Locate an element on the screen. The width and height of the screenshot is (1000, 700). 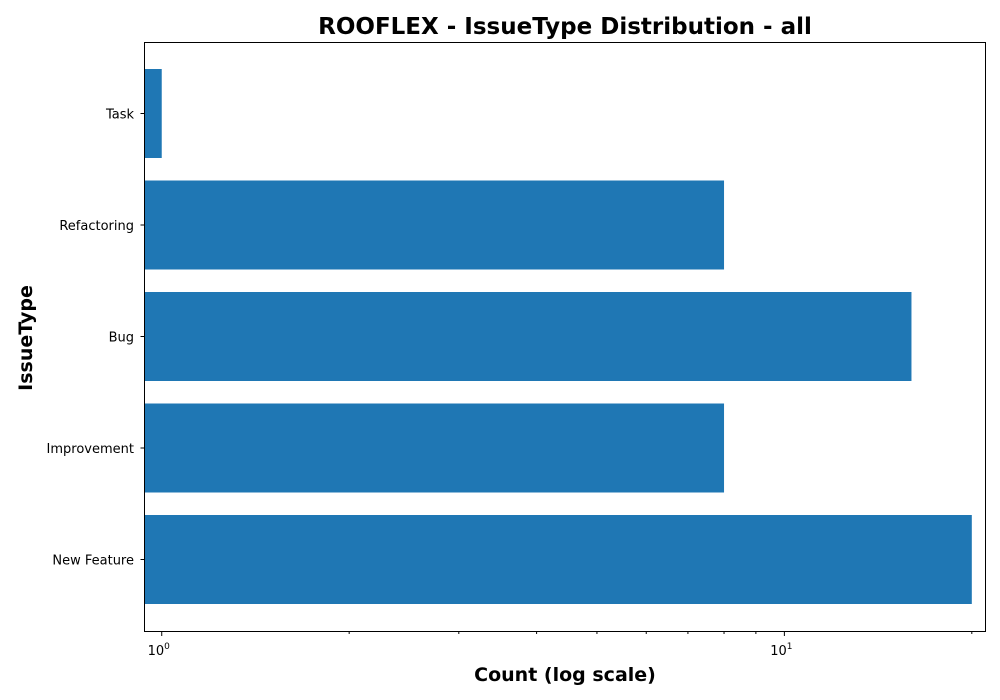
y-tick-label: Improvement is located at coordinates (90, 449).